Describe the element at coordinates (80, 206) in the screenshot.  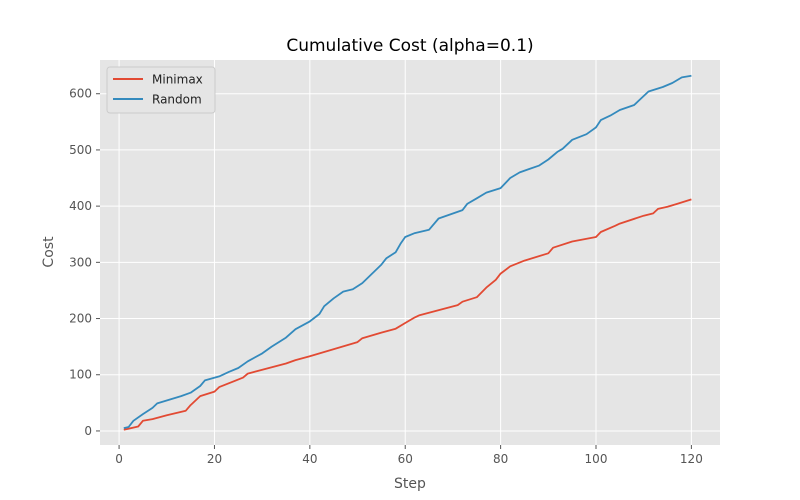
I see `y-tick-label: 400` at that location.